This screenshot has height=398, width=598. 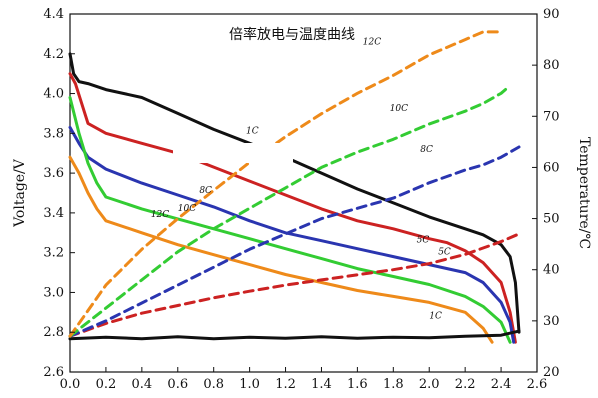 What do you see at coordinates (551, 270) in the screenshot?
I see `y2-tick-label: 40` at bounding box center [551, 270].